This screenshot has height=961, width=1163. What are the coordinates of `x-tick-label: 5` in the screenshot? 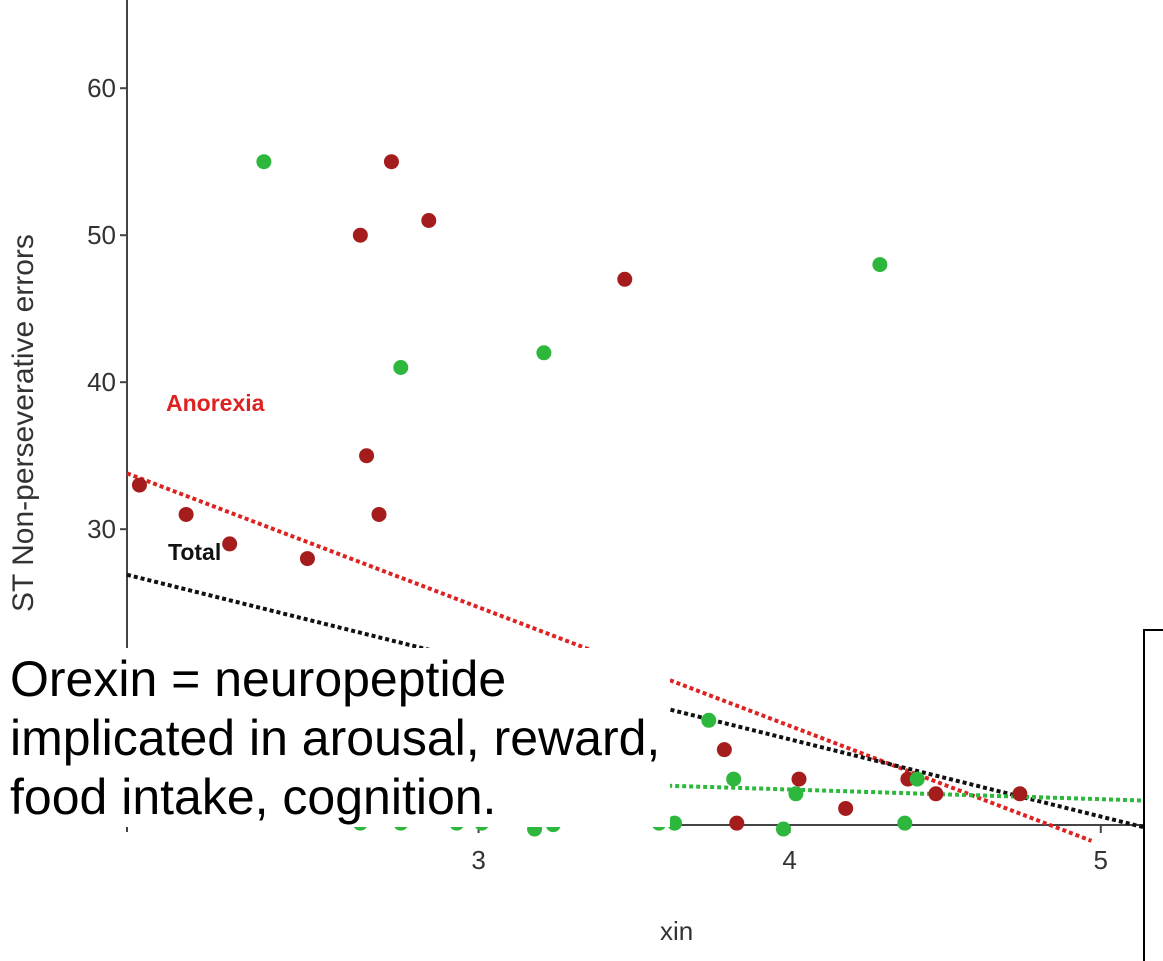 It's located at (1101, 860).